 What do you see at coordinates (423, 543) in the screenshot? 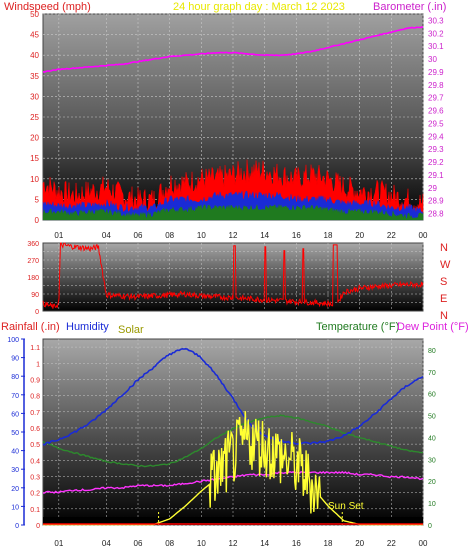
I see `weather-x-tick-label: 00` at bounding box center [423, 543].